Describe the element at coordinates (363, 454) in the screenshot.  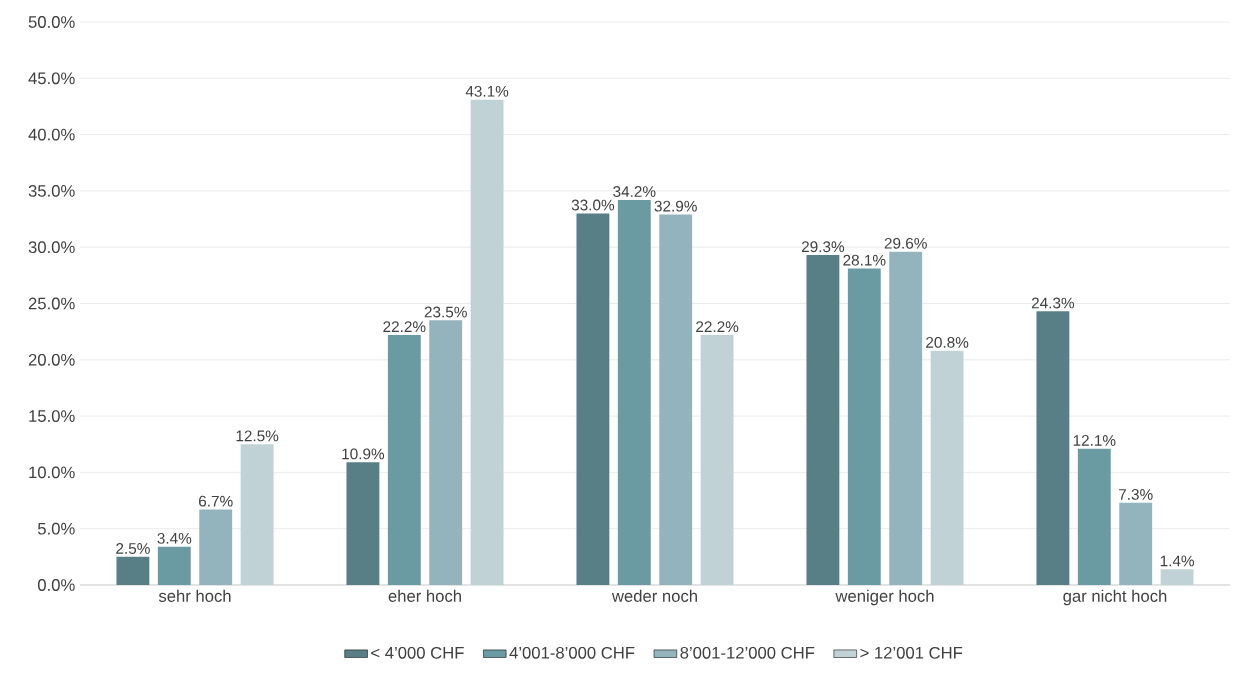
I see `data-label: 10.9%` at that location.